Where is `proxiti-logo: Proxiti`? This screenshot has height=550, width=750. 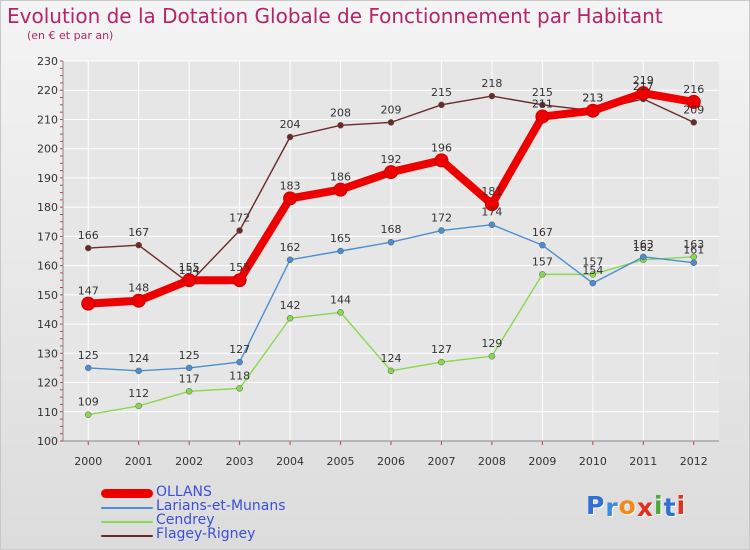
proxiti-logo: Proxiti is located at coordinates (636, 506).